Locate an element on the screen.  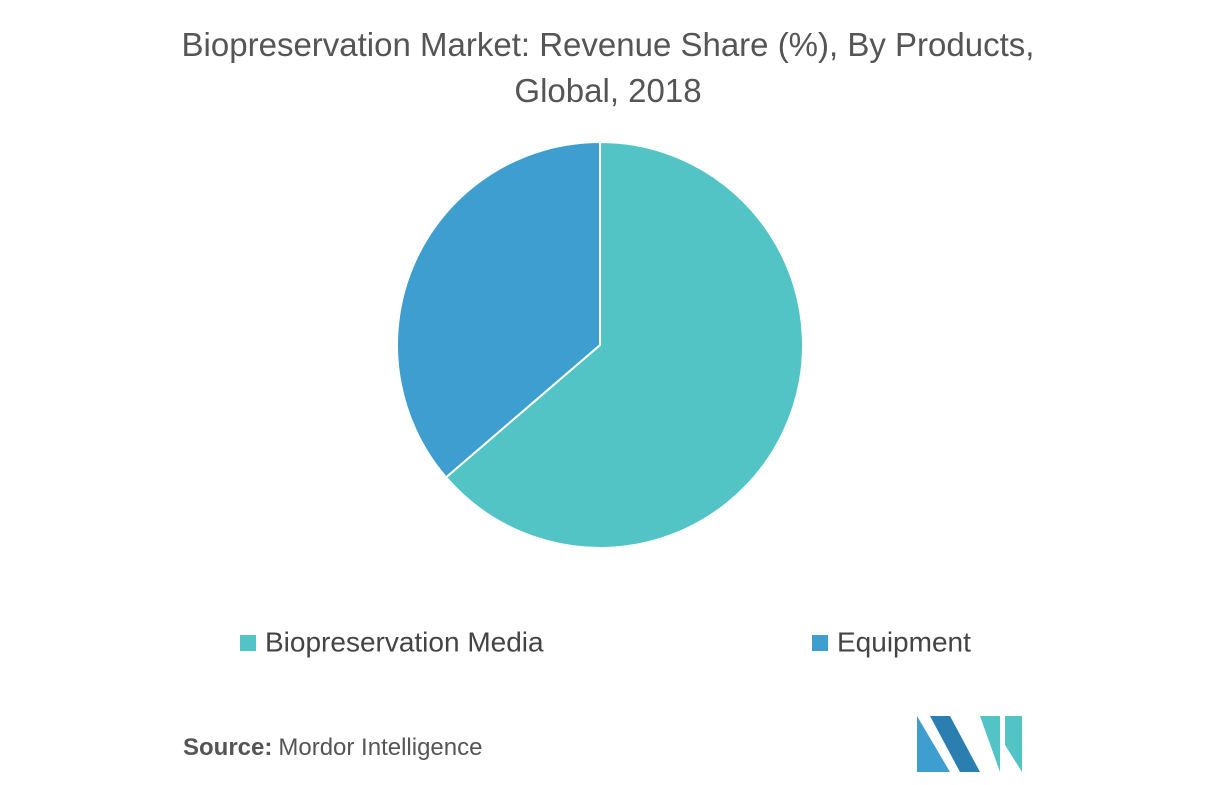
source: Source: Mordor Intelligence is located at coordinates (332, 747).